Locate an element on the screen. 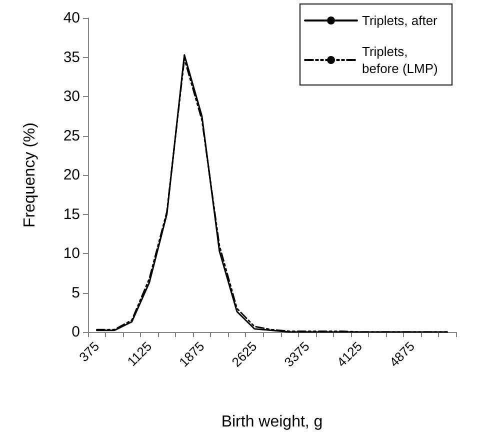  x-axis-title: Birth weight, g is located at coordinates (272, 422).